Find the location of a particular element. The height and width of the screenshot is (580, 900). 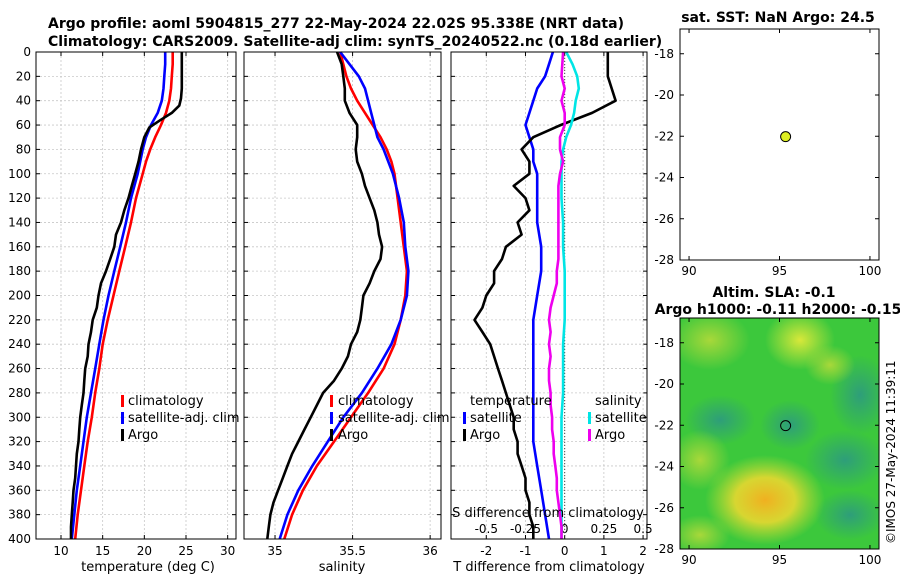

sla-map-panel: 90 95 100 -18 -20 -22 -24 -26 -28 is located at coordinates (768, 442).